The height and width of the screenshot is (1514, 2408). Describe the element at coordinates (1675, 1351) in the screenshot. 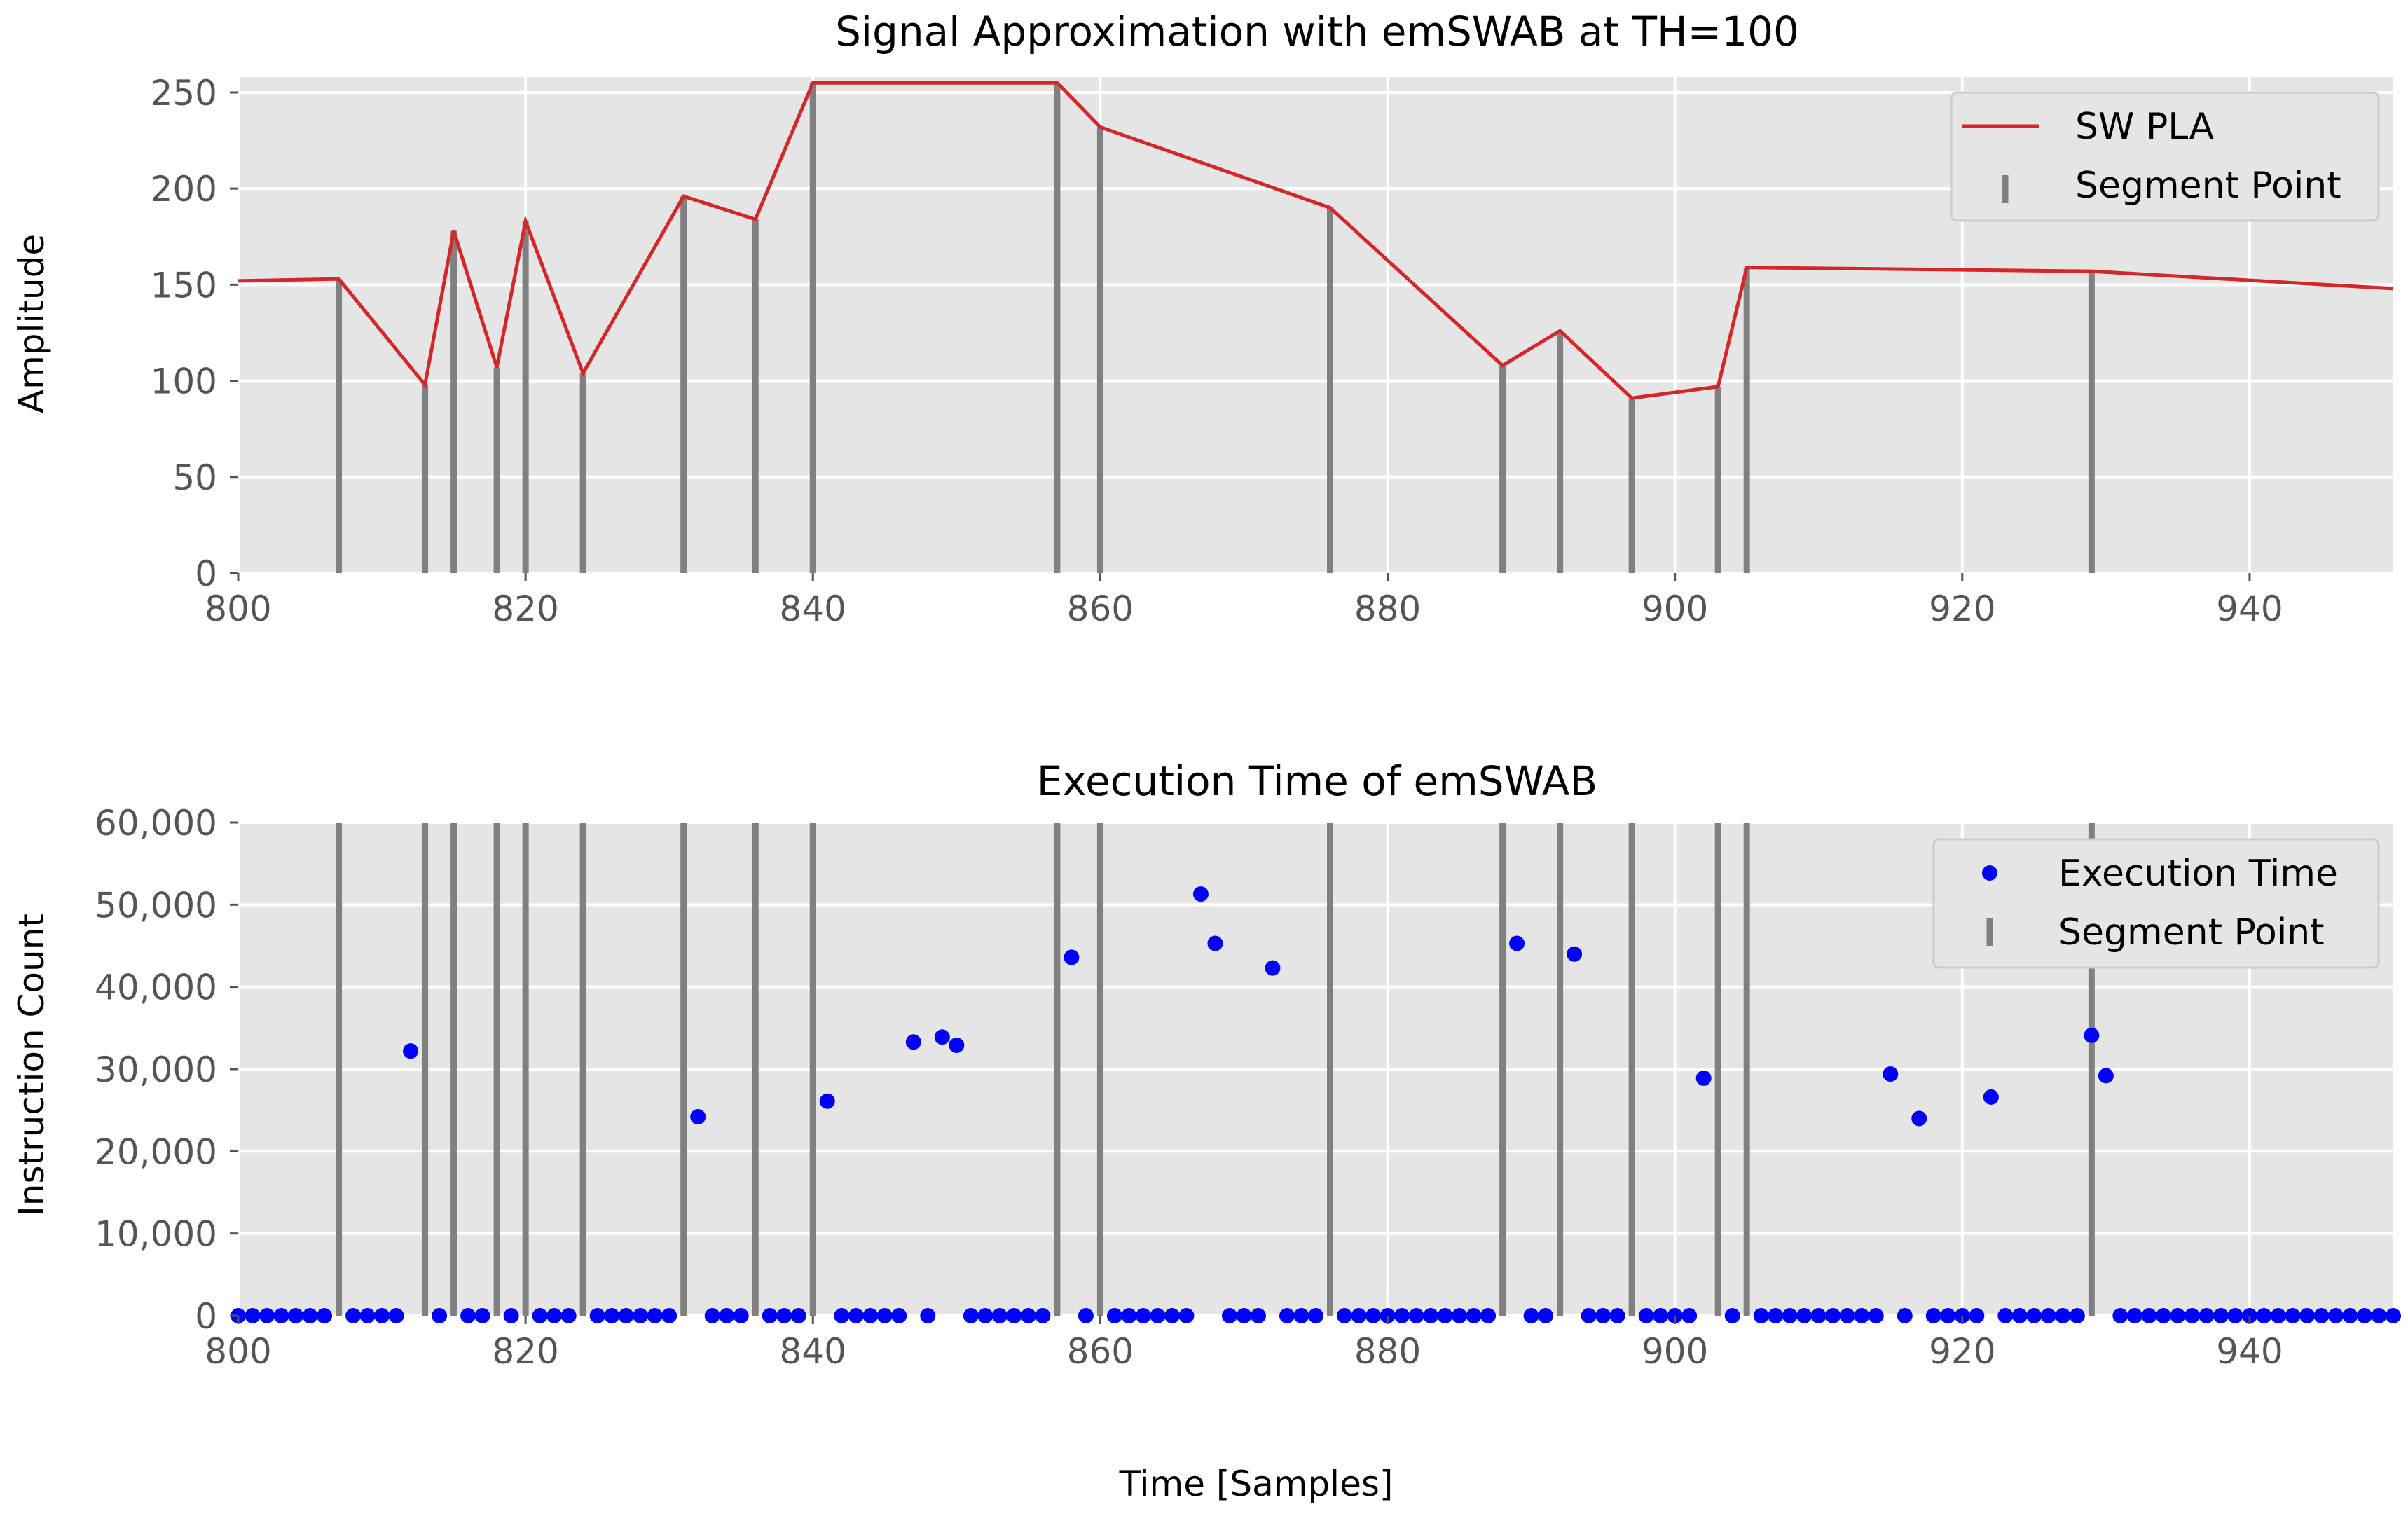

I see `execution-xtick-label-900: 900` at that location.